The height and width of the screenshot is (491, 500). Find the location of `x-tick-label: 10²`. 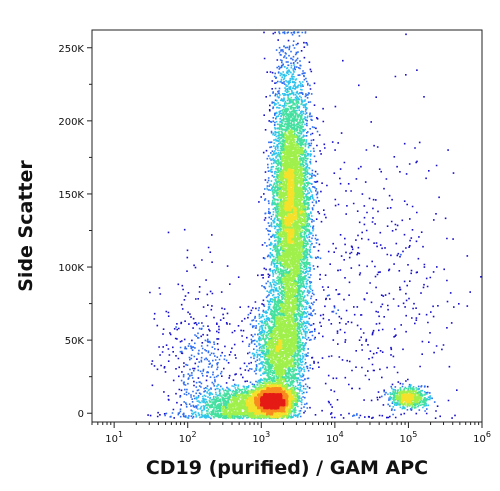

x-tick-label: 10² is located at coordinates (188, 437).